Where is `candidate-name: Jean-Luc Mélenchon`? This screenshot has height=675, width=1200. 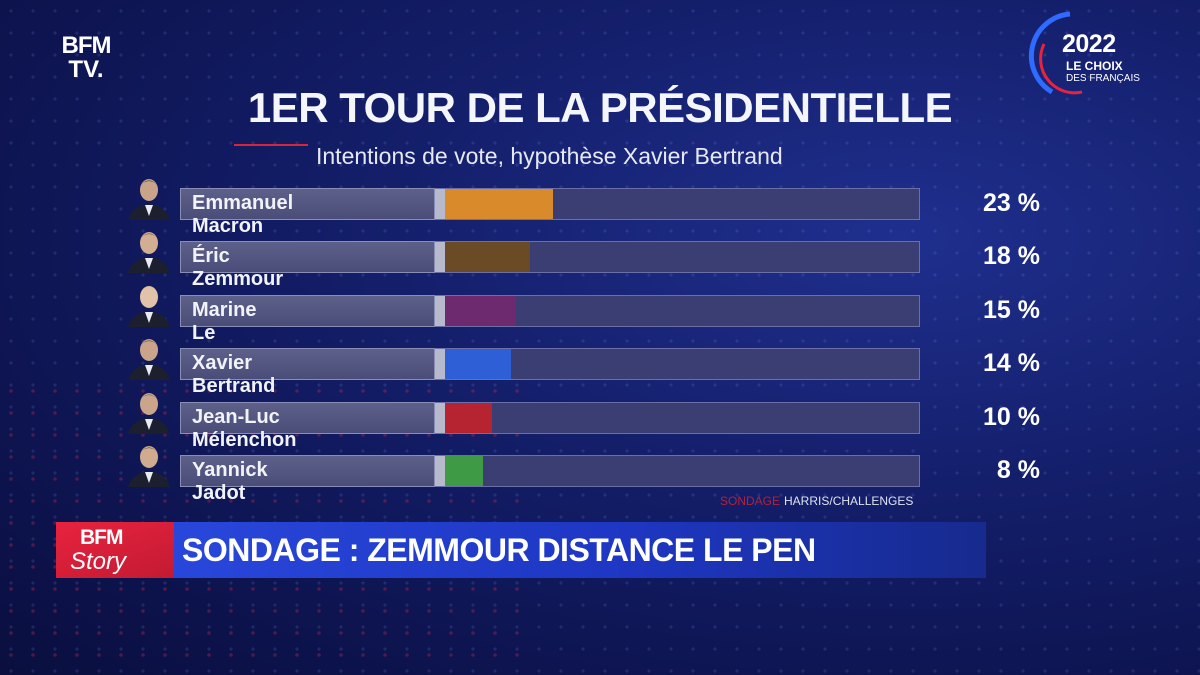
candidate-name: Jean-Luc Mélenchon is located at coordinates (244, 428).